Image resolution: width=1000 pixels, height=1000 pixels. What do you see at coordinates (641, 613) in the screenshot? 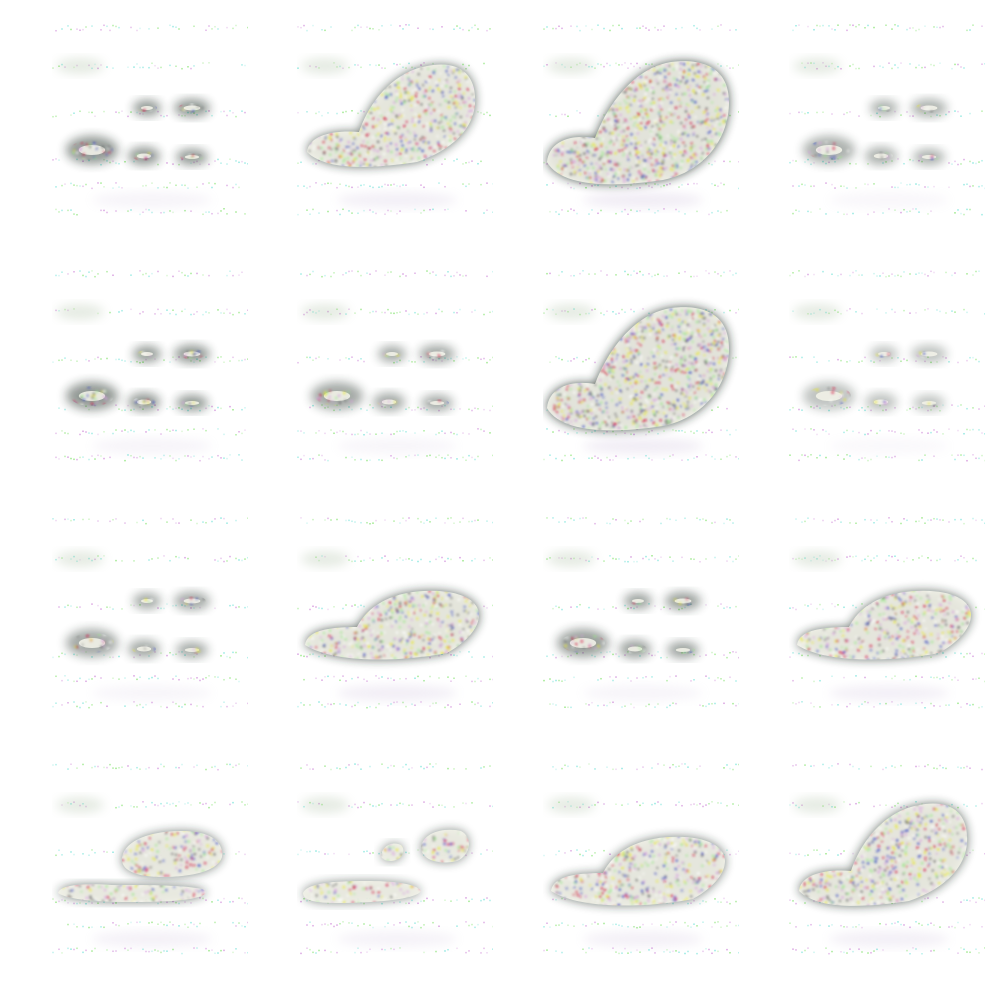
I see `sample-image-r3-c3` at bounding box center [641, 613].